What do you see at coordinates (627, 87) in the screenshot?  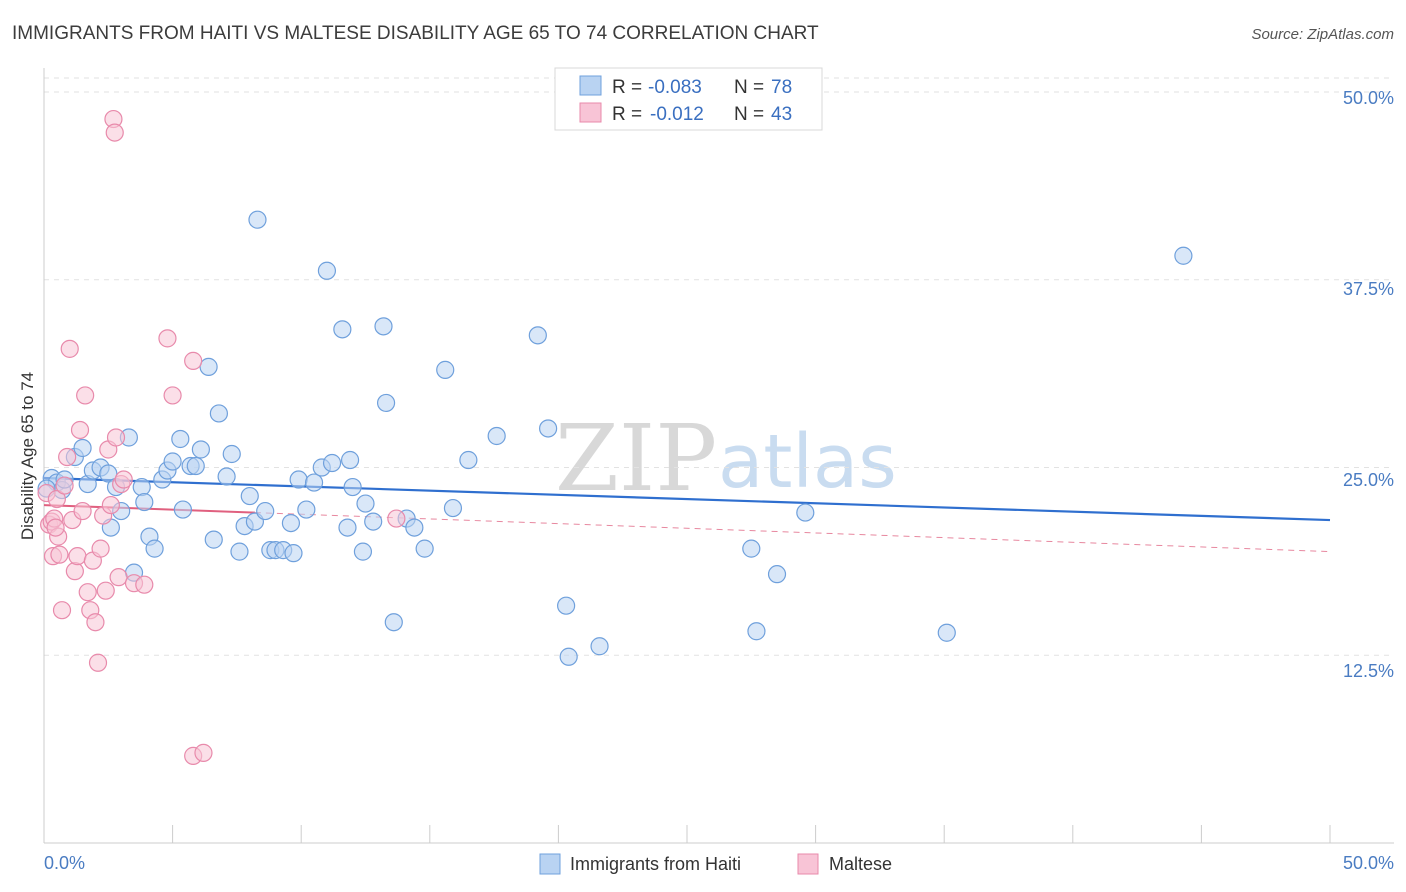 I see `legend-r-label-blue: R =` at bounding box center [627, 87].